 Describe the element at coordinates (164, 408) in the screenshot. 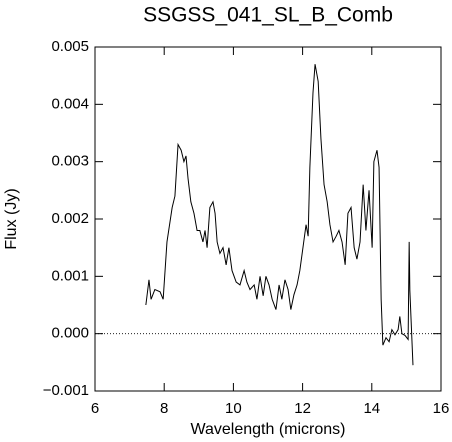

I see `x-tick-label: 8` at that location.